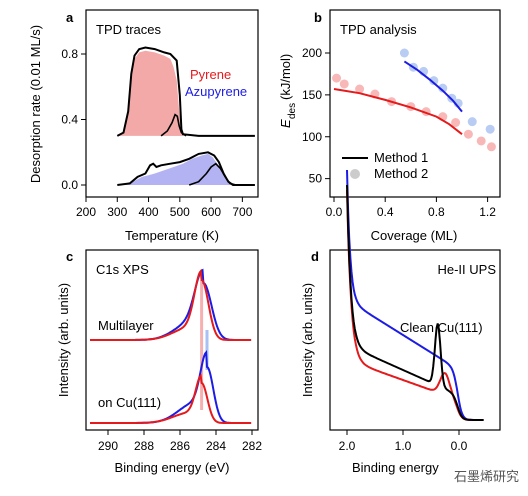  What do you see at coordinates (441, 327) in the screenshot?
I see `annotation-clean-cu: Clean Cu(111)` at bounding box center [441, 327].